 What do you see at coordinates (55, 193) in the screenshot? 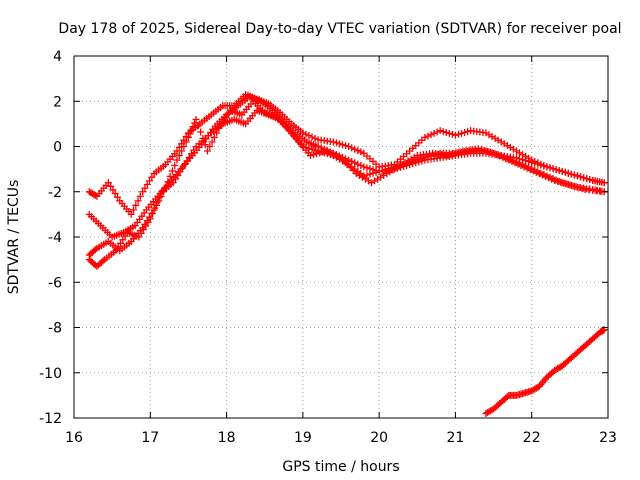
I see `y-tick-label: -2` at bounding box center [55, 193].